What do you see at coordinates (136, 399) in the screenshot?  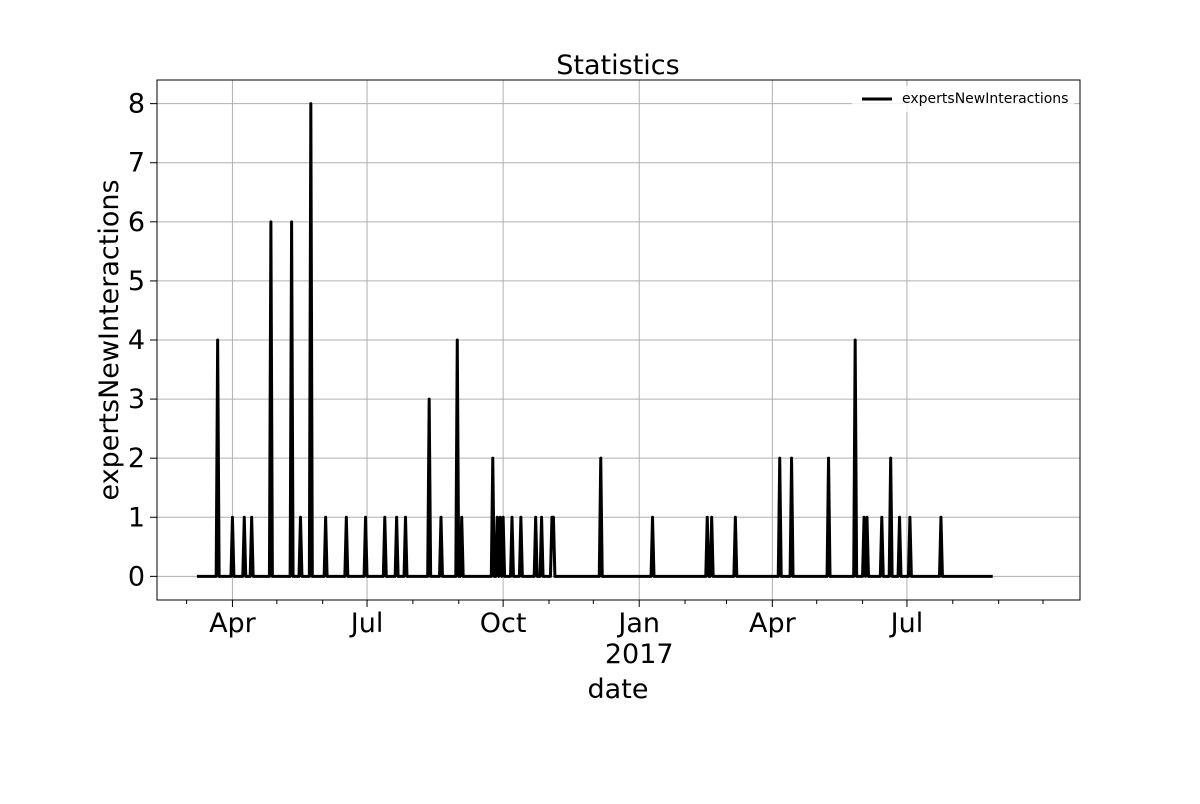 I see `y-tick-label: 3` at bounding box center [136, 399].